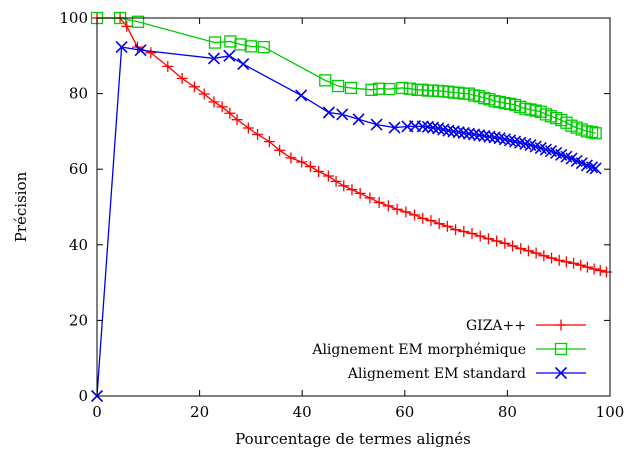  What do you see at coordinates (496, 326) in the screenshot?
I see `legend-label: GIZA++` at bounding box center [496, 326].